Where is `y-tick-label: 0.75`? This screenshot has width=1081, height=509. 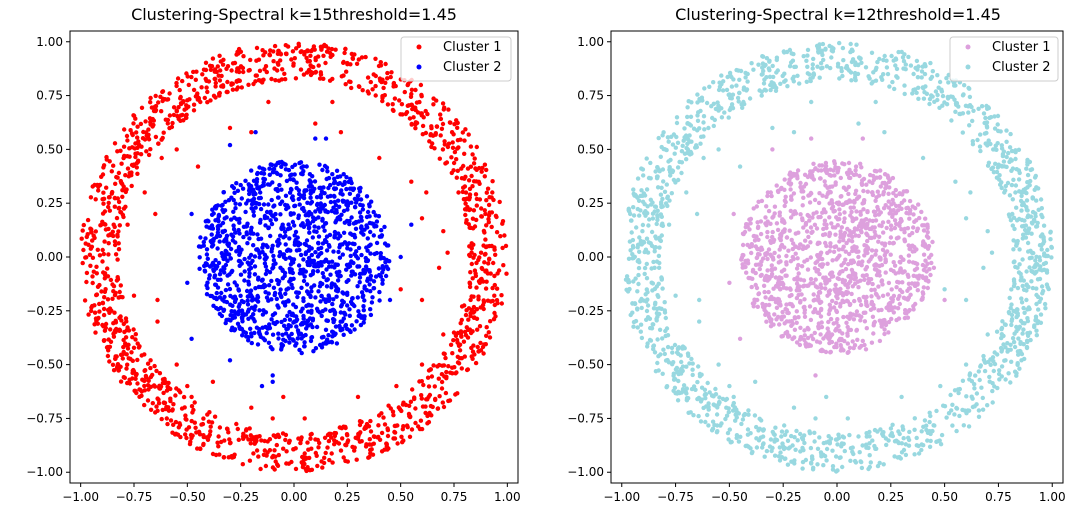
y-tick-label: 0.75 is located at coordinates (49, 96).